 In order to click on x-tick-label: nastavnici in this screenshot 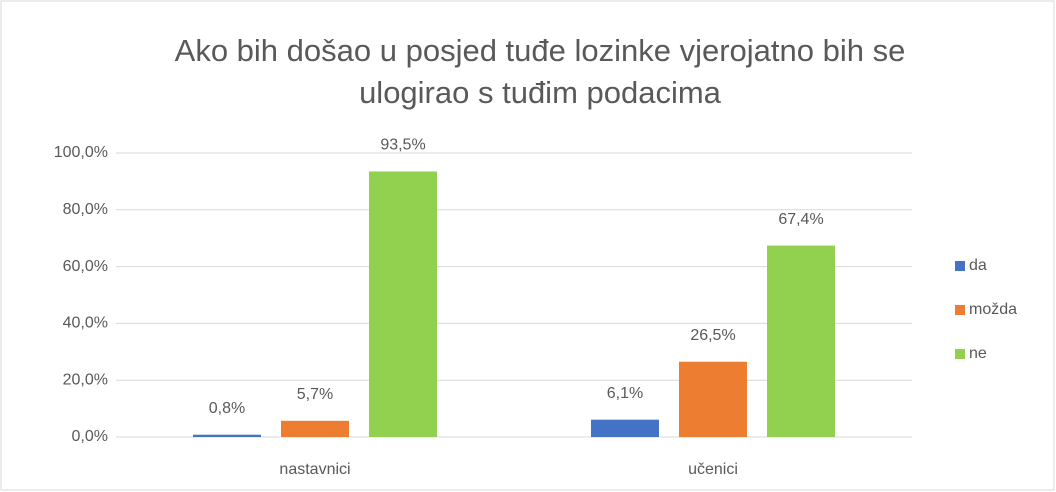, I will do `click(314, 469)`.